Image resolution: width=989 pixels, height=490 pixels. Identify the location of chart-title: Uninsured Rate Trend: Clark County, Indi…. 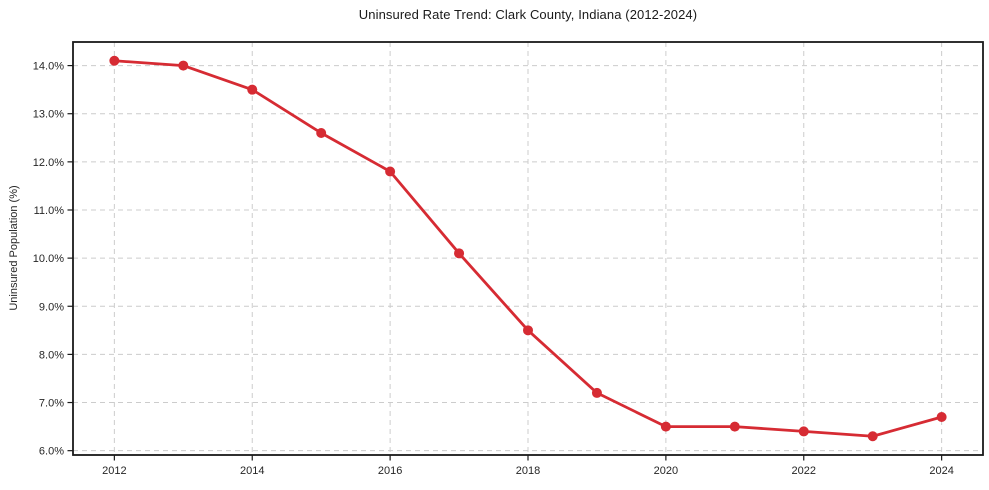
(528, 14).